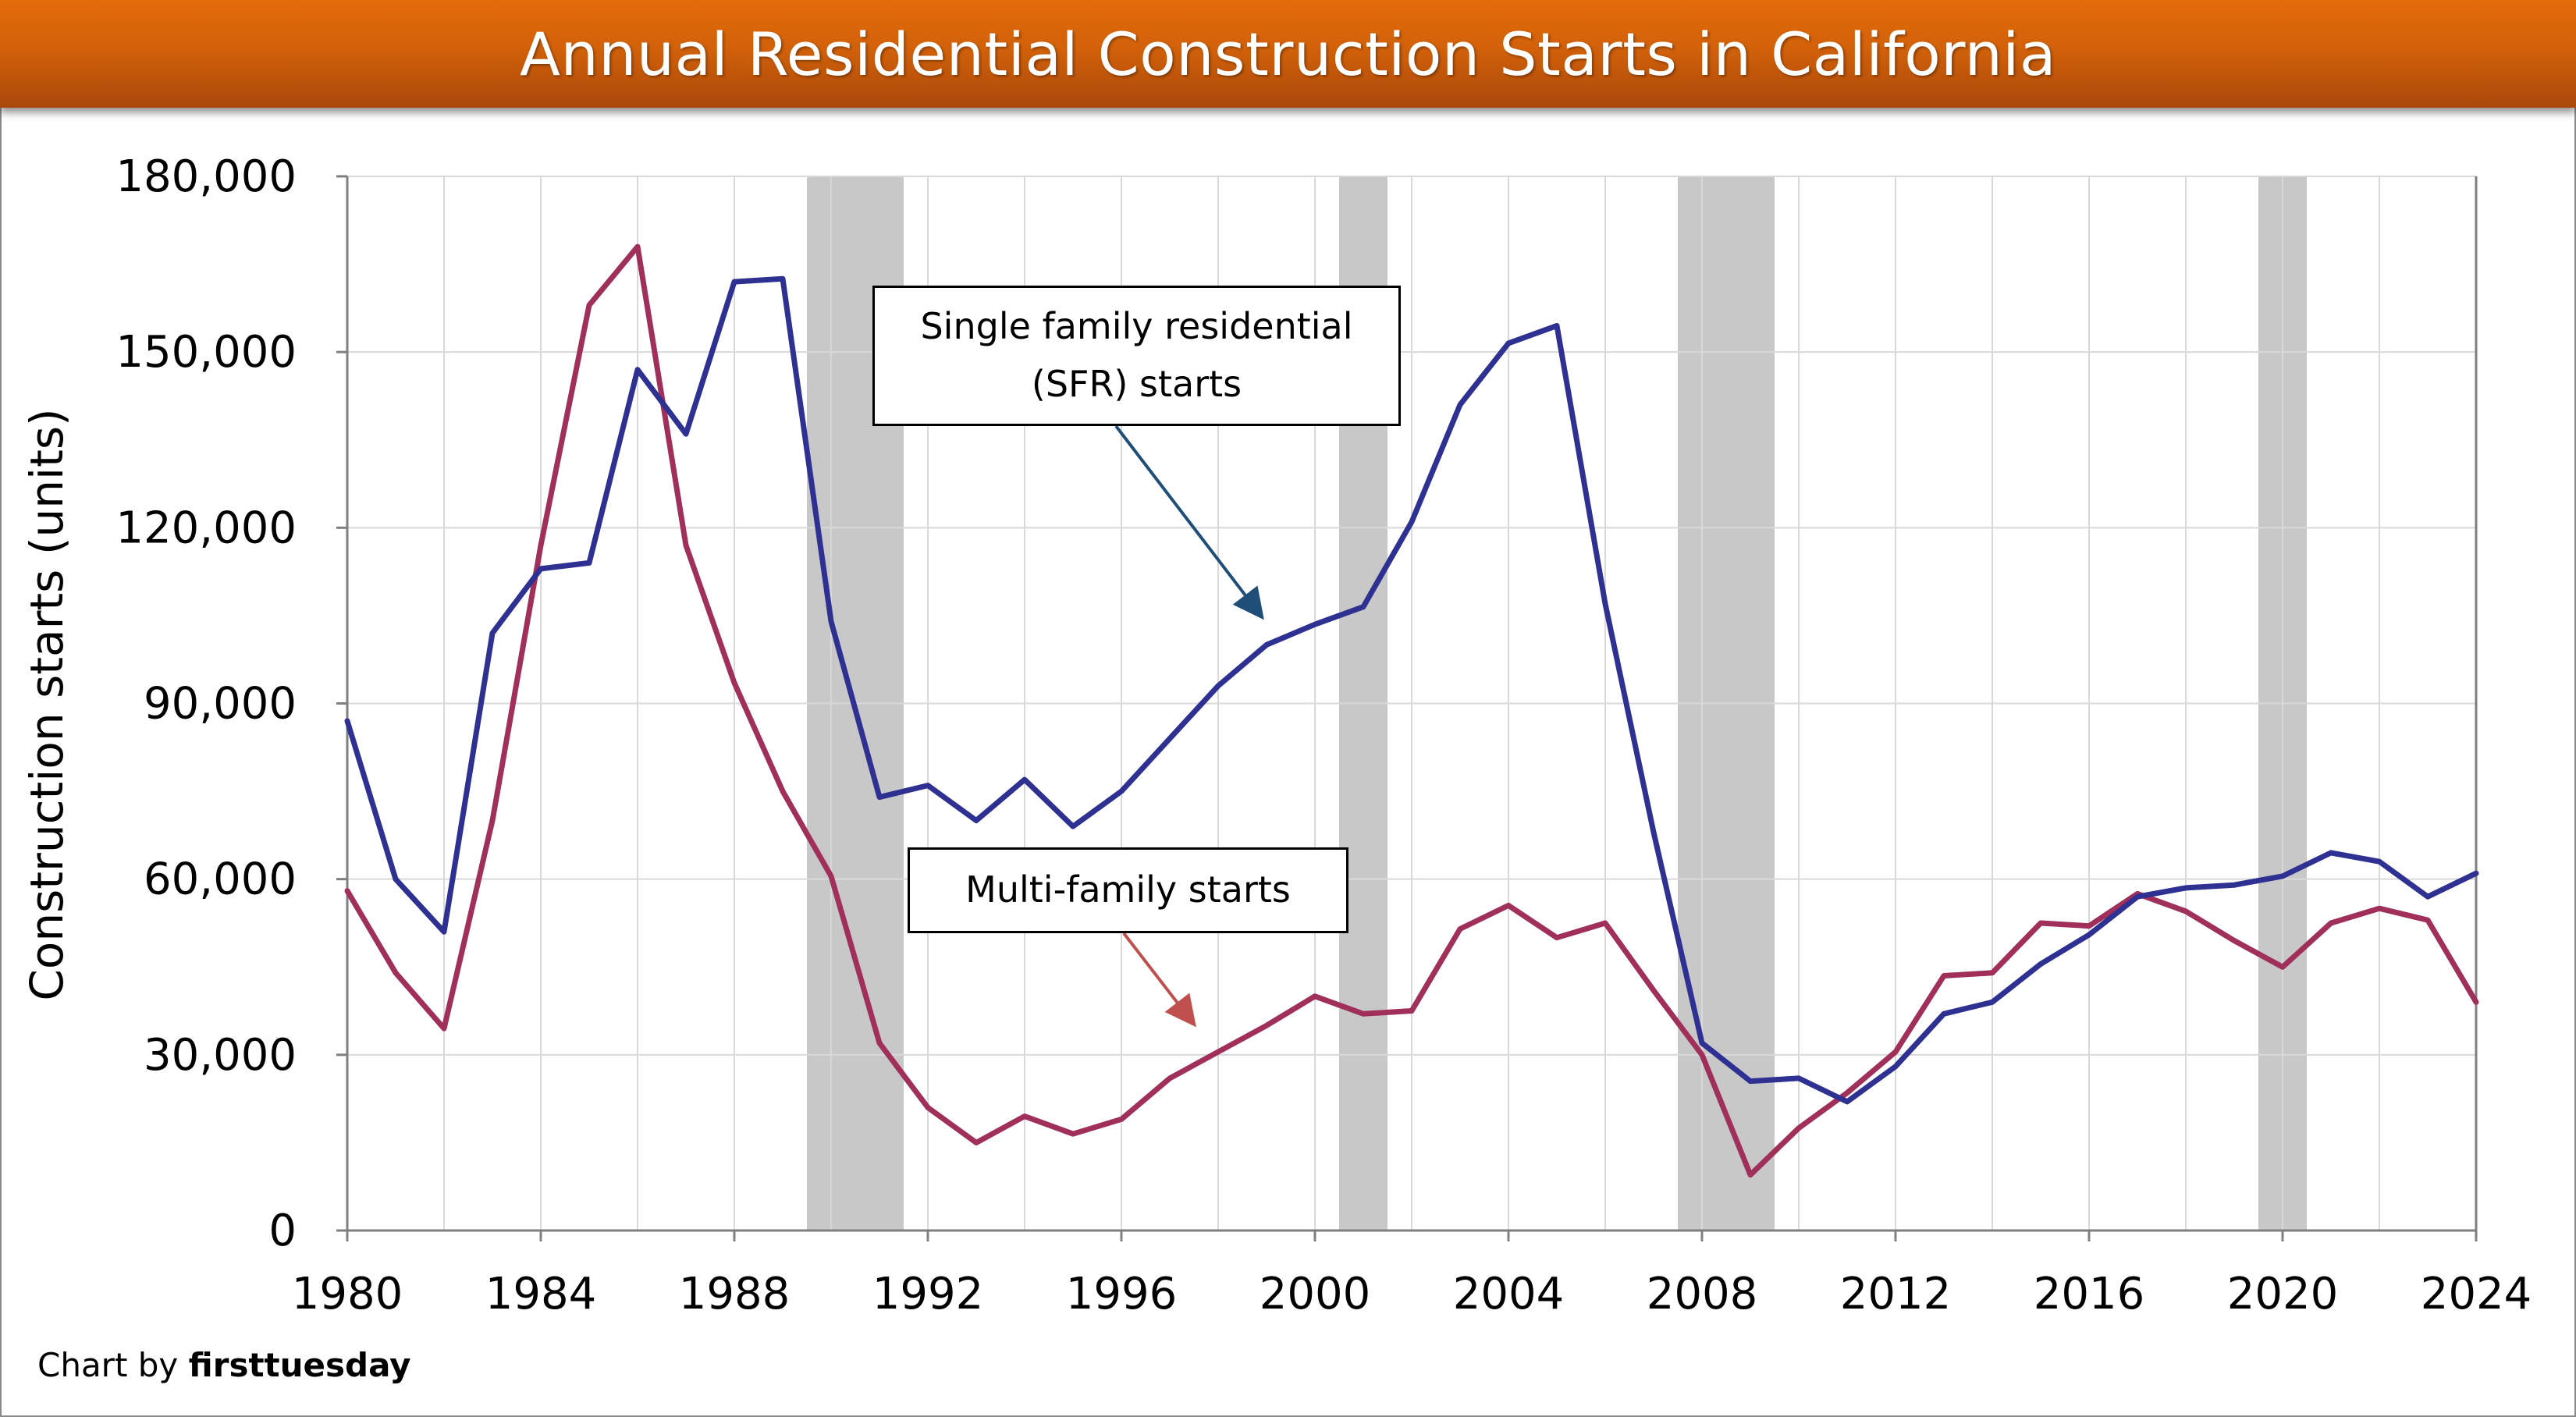 The height and width of the screenshot is (1417, 2576). What do you see at coordinates (283, 1231) in the screenshot?
I see `y-tick-label: 0` at bounding box center [283, 1231].